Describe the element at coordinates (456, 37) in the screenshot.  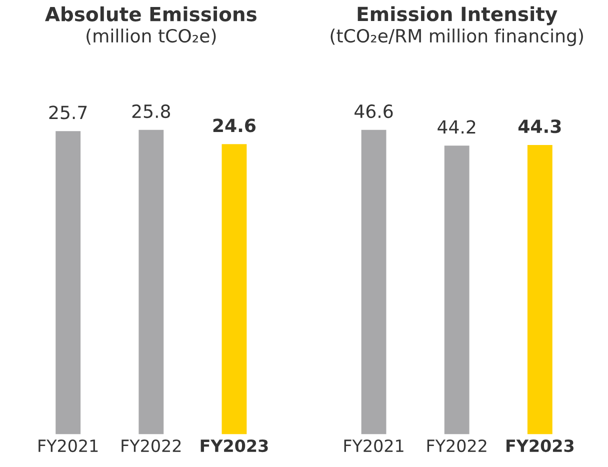
I see `chart-subtitle: (tCO₂e/RM million financing)` at that location.